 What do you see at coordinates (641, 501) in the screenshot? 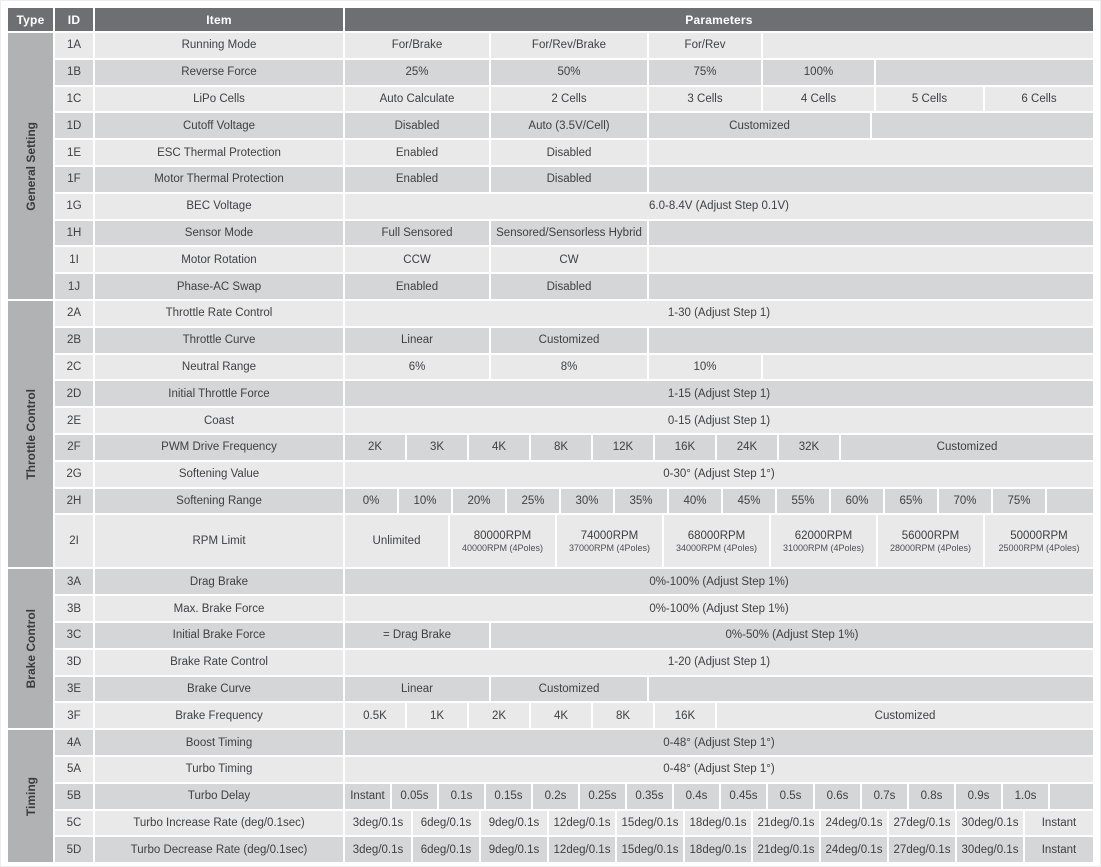
I see `param-cell: 35%` at bounding box center [641, 501].